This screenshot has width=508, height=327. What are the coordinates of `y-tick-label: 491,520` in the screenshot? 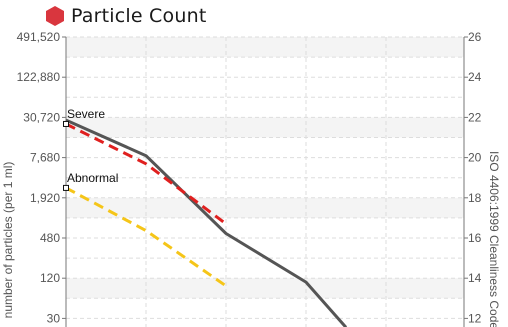 It's located at (39, 37).